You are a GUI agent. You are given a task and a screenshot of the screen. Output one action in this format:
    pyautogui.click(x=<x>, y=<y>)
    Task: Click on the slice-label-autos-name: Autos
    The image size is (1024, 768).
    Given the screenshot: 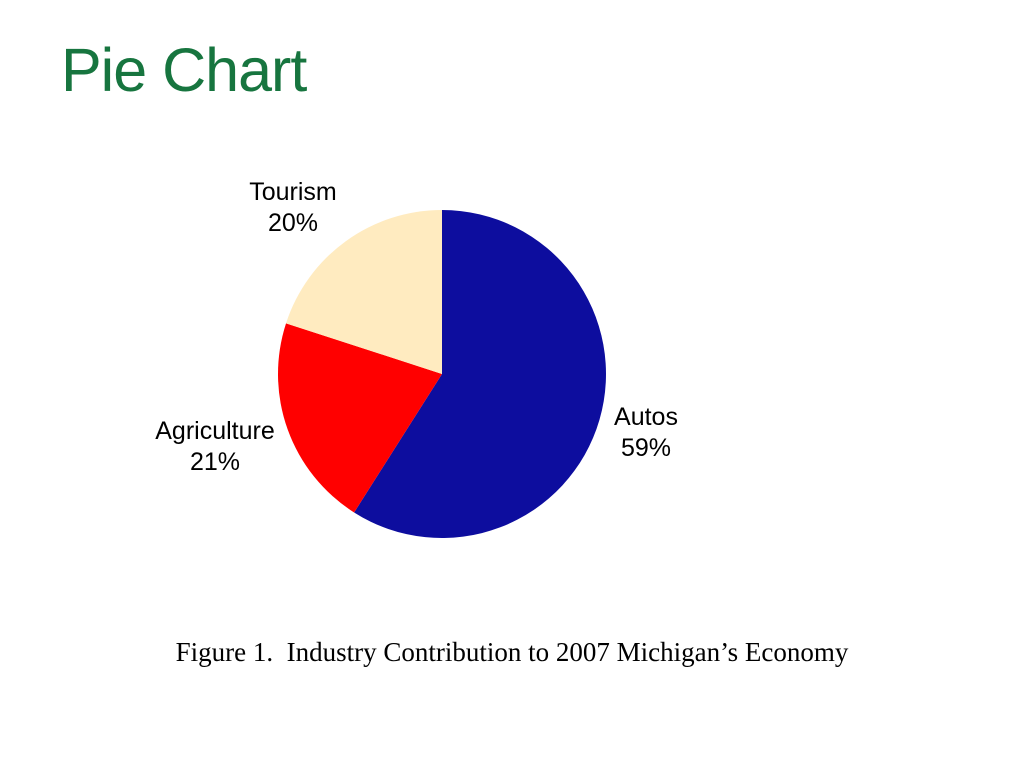 What is the action you would take?
    pyautogui.click(x=646, y=417)
    